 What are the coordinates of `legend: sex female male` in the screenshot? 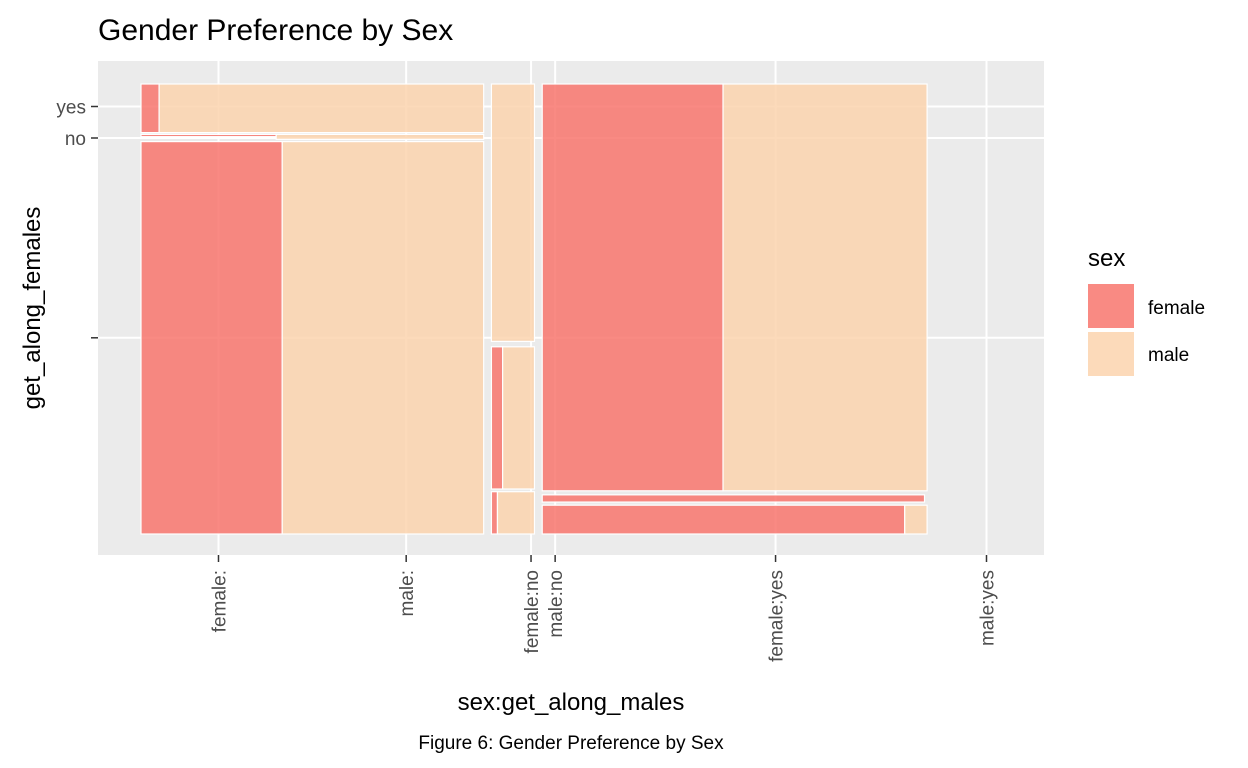 It's located at (1146, 310).